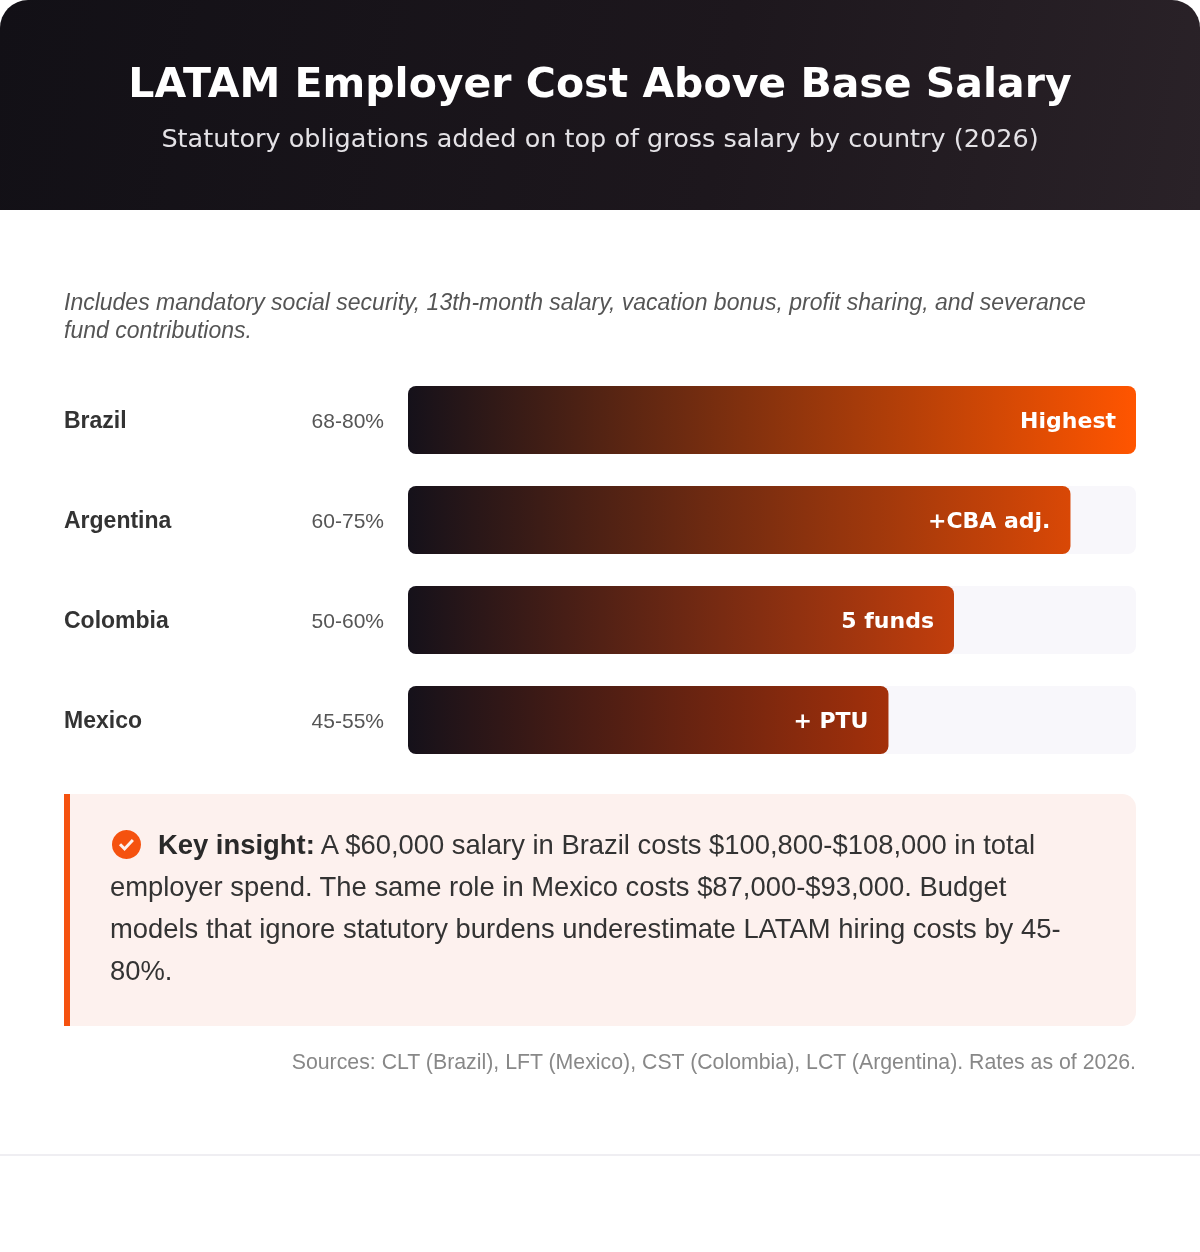 The image size is (1200, 1252). Describe the element at coordinates (118, 520) in the screenshot. I see `y-tick-label: Argentina` at that location.